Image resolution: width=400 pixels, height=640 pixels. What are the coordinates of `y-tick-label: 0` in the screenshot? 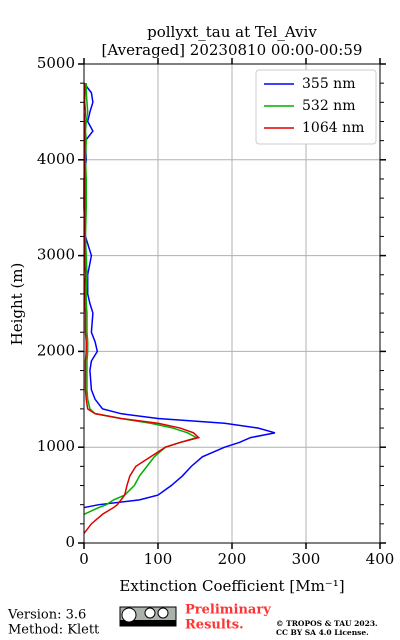 It's located at (70, 542).